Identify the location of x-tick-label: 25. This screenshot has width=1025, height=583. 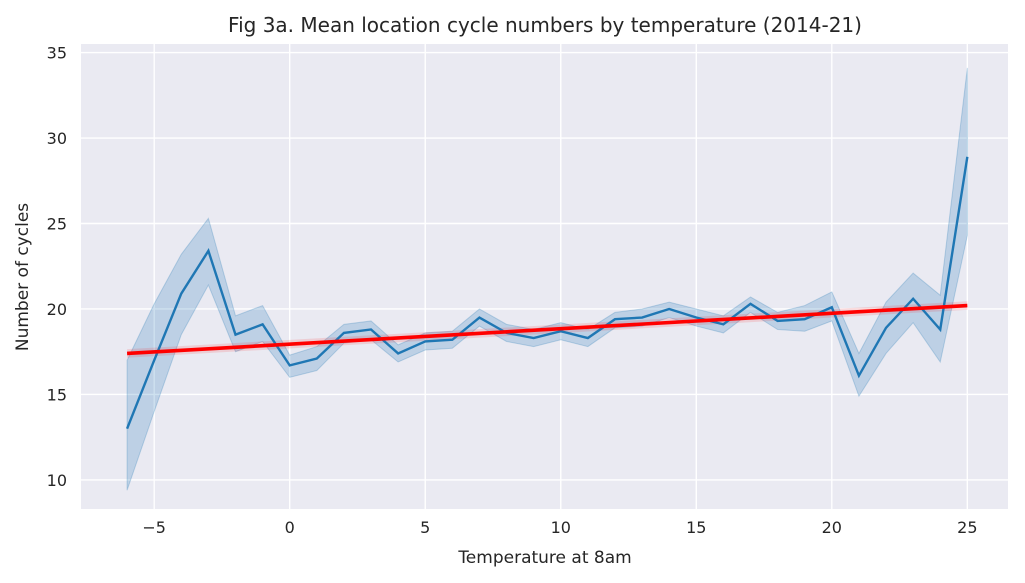
(967, 527).